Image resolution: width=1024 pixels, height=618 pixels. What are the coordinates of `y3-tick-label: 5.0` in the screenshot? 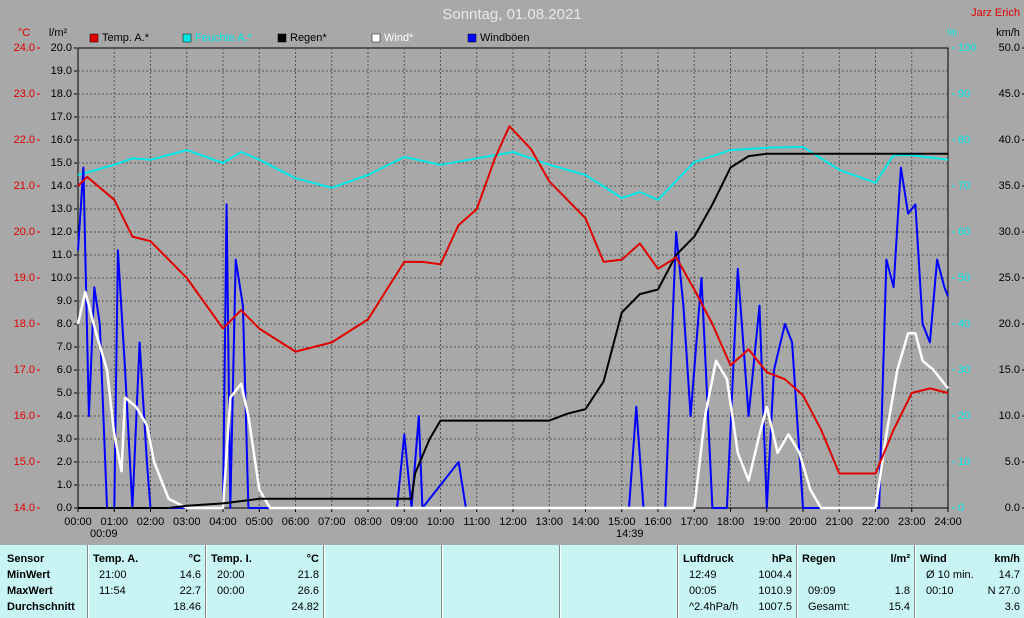 It's located at (64, 393).